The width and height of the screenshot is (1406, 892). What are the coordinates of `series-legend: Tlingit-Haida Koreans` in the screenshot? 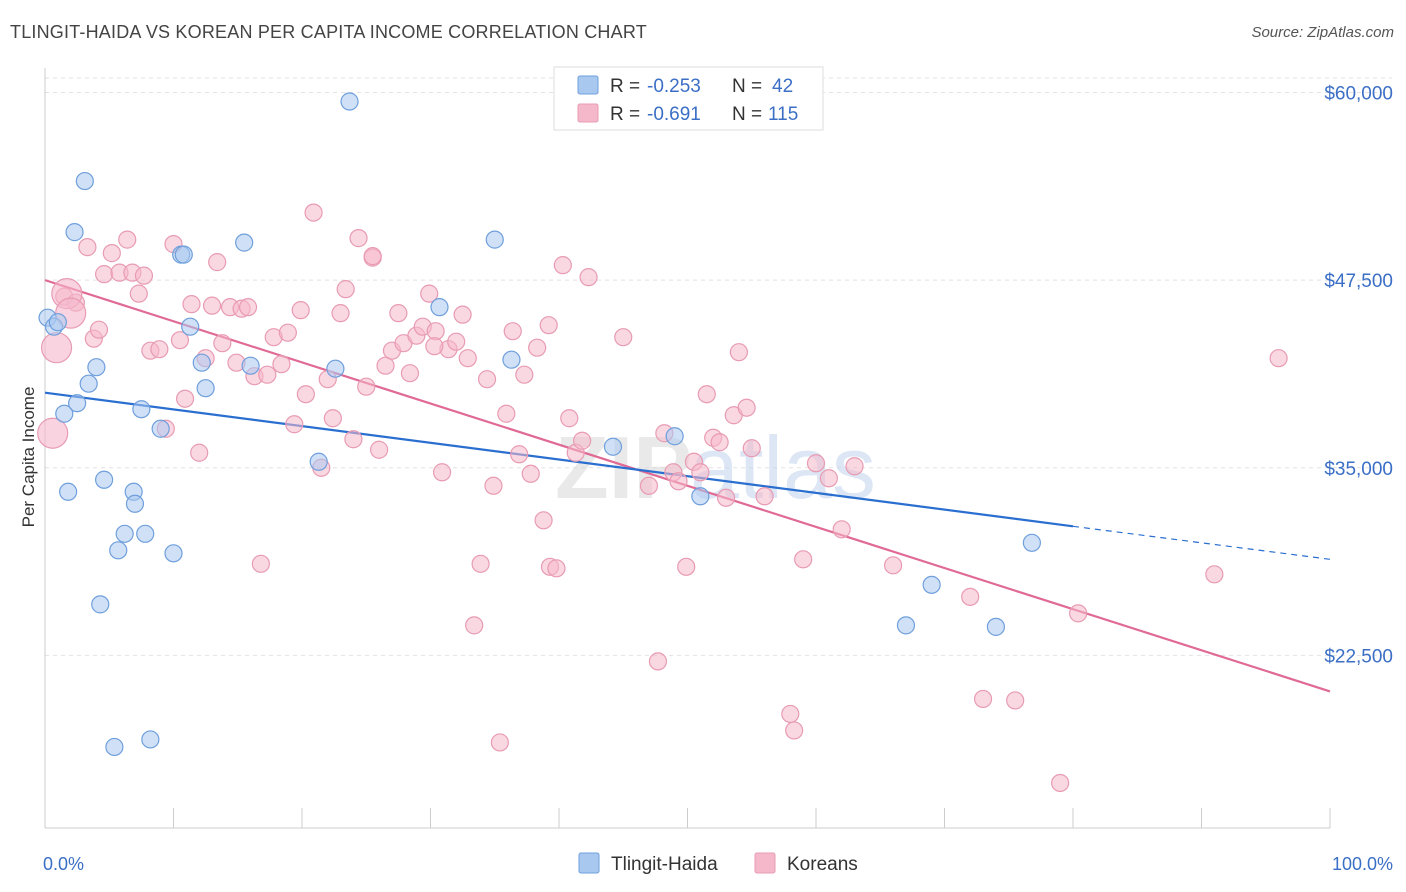 It's located at (718, 863).